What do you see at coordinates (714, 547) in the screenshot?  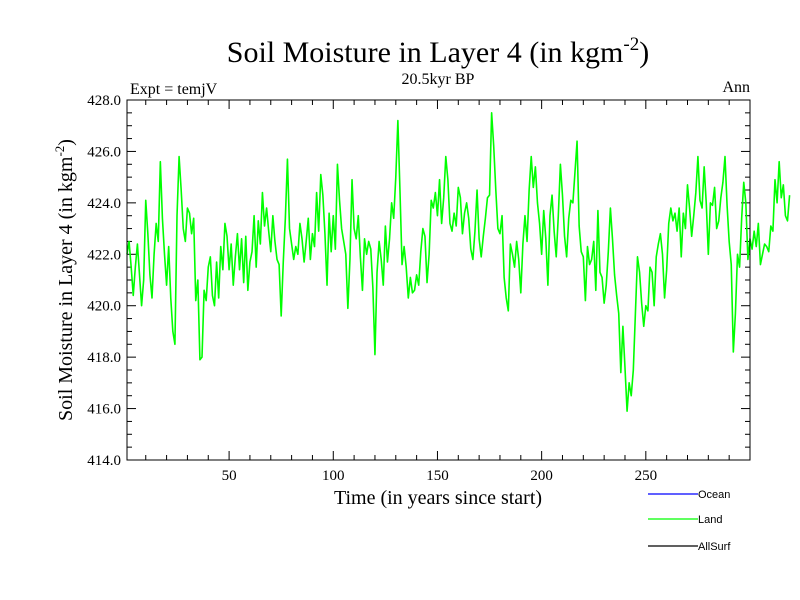 I see `legend-allsurf-label: AllSurf` at bounding box center [714, 547].